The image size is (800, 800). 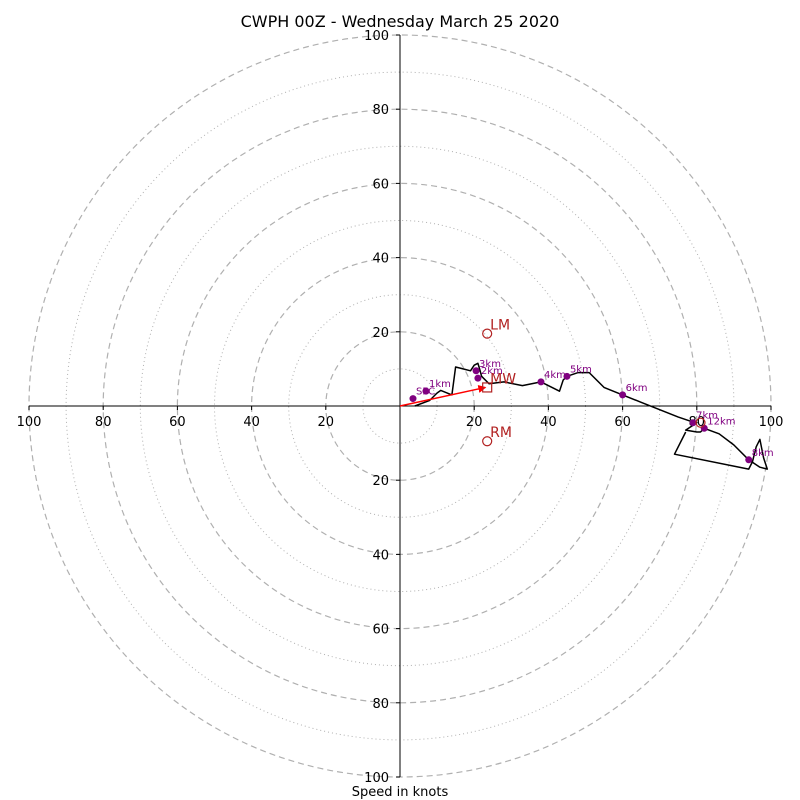 I want to click on x-tick-label: 80, so click(x=103, y=422).